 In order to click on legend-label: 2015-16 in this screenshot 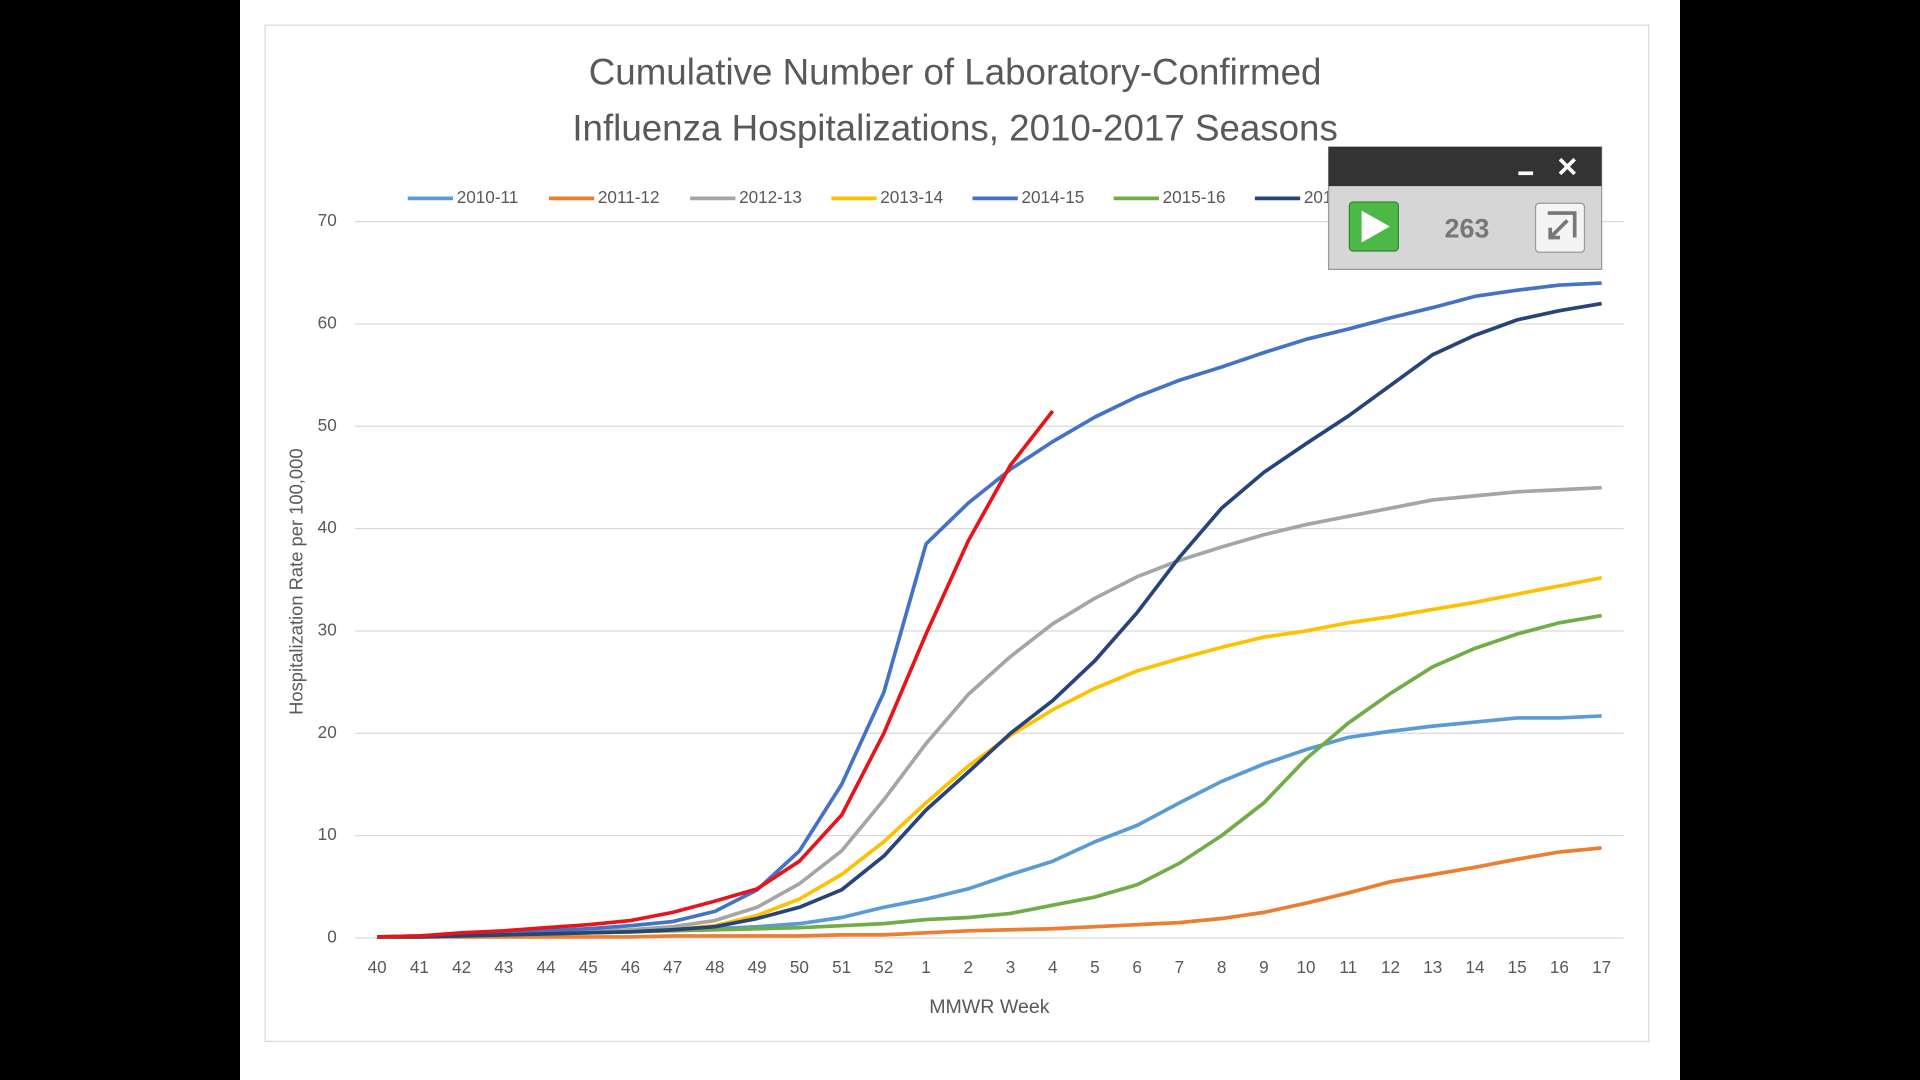, I will do `click(1194, 197)`.